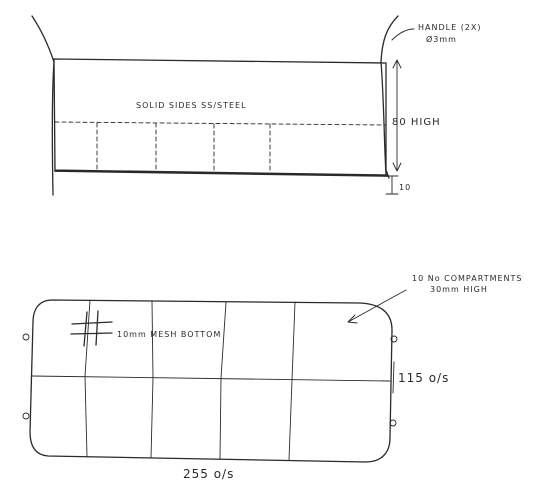  Describe the element at coordinates (389, 95) in the screenshot. I see `right-handle` at that location.